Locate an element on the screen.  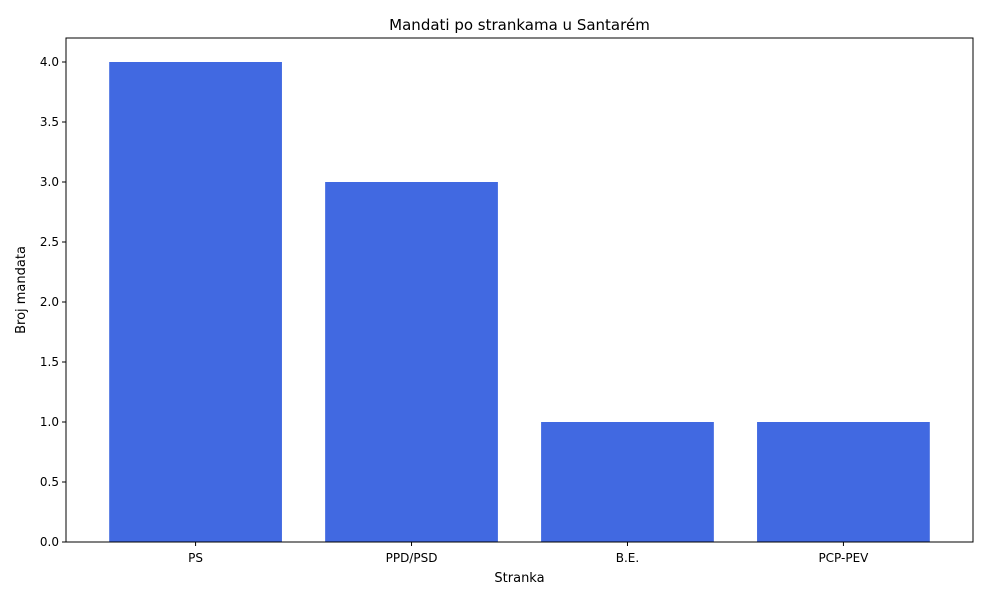
y-tick-label: 1.0 is located at coordinates (49, 422).